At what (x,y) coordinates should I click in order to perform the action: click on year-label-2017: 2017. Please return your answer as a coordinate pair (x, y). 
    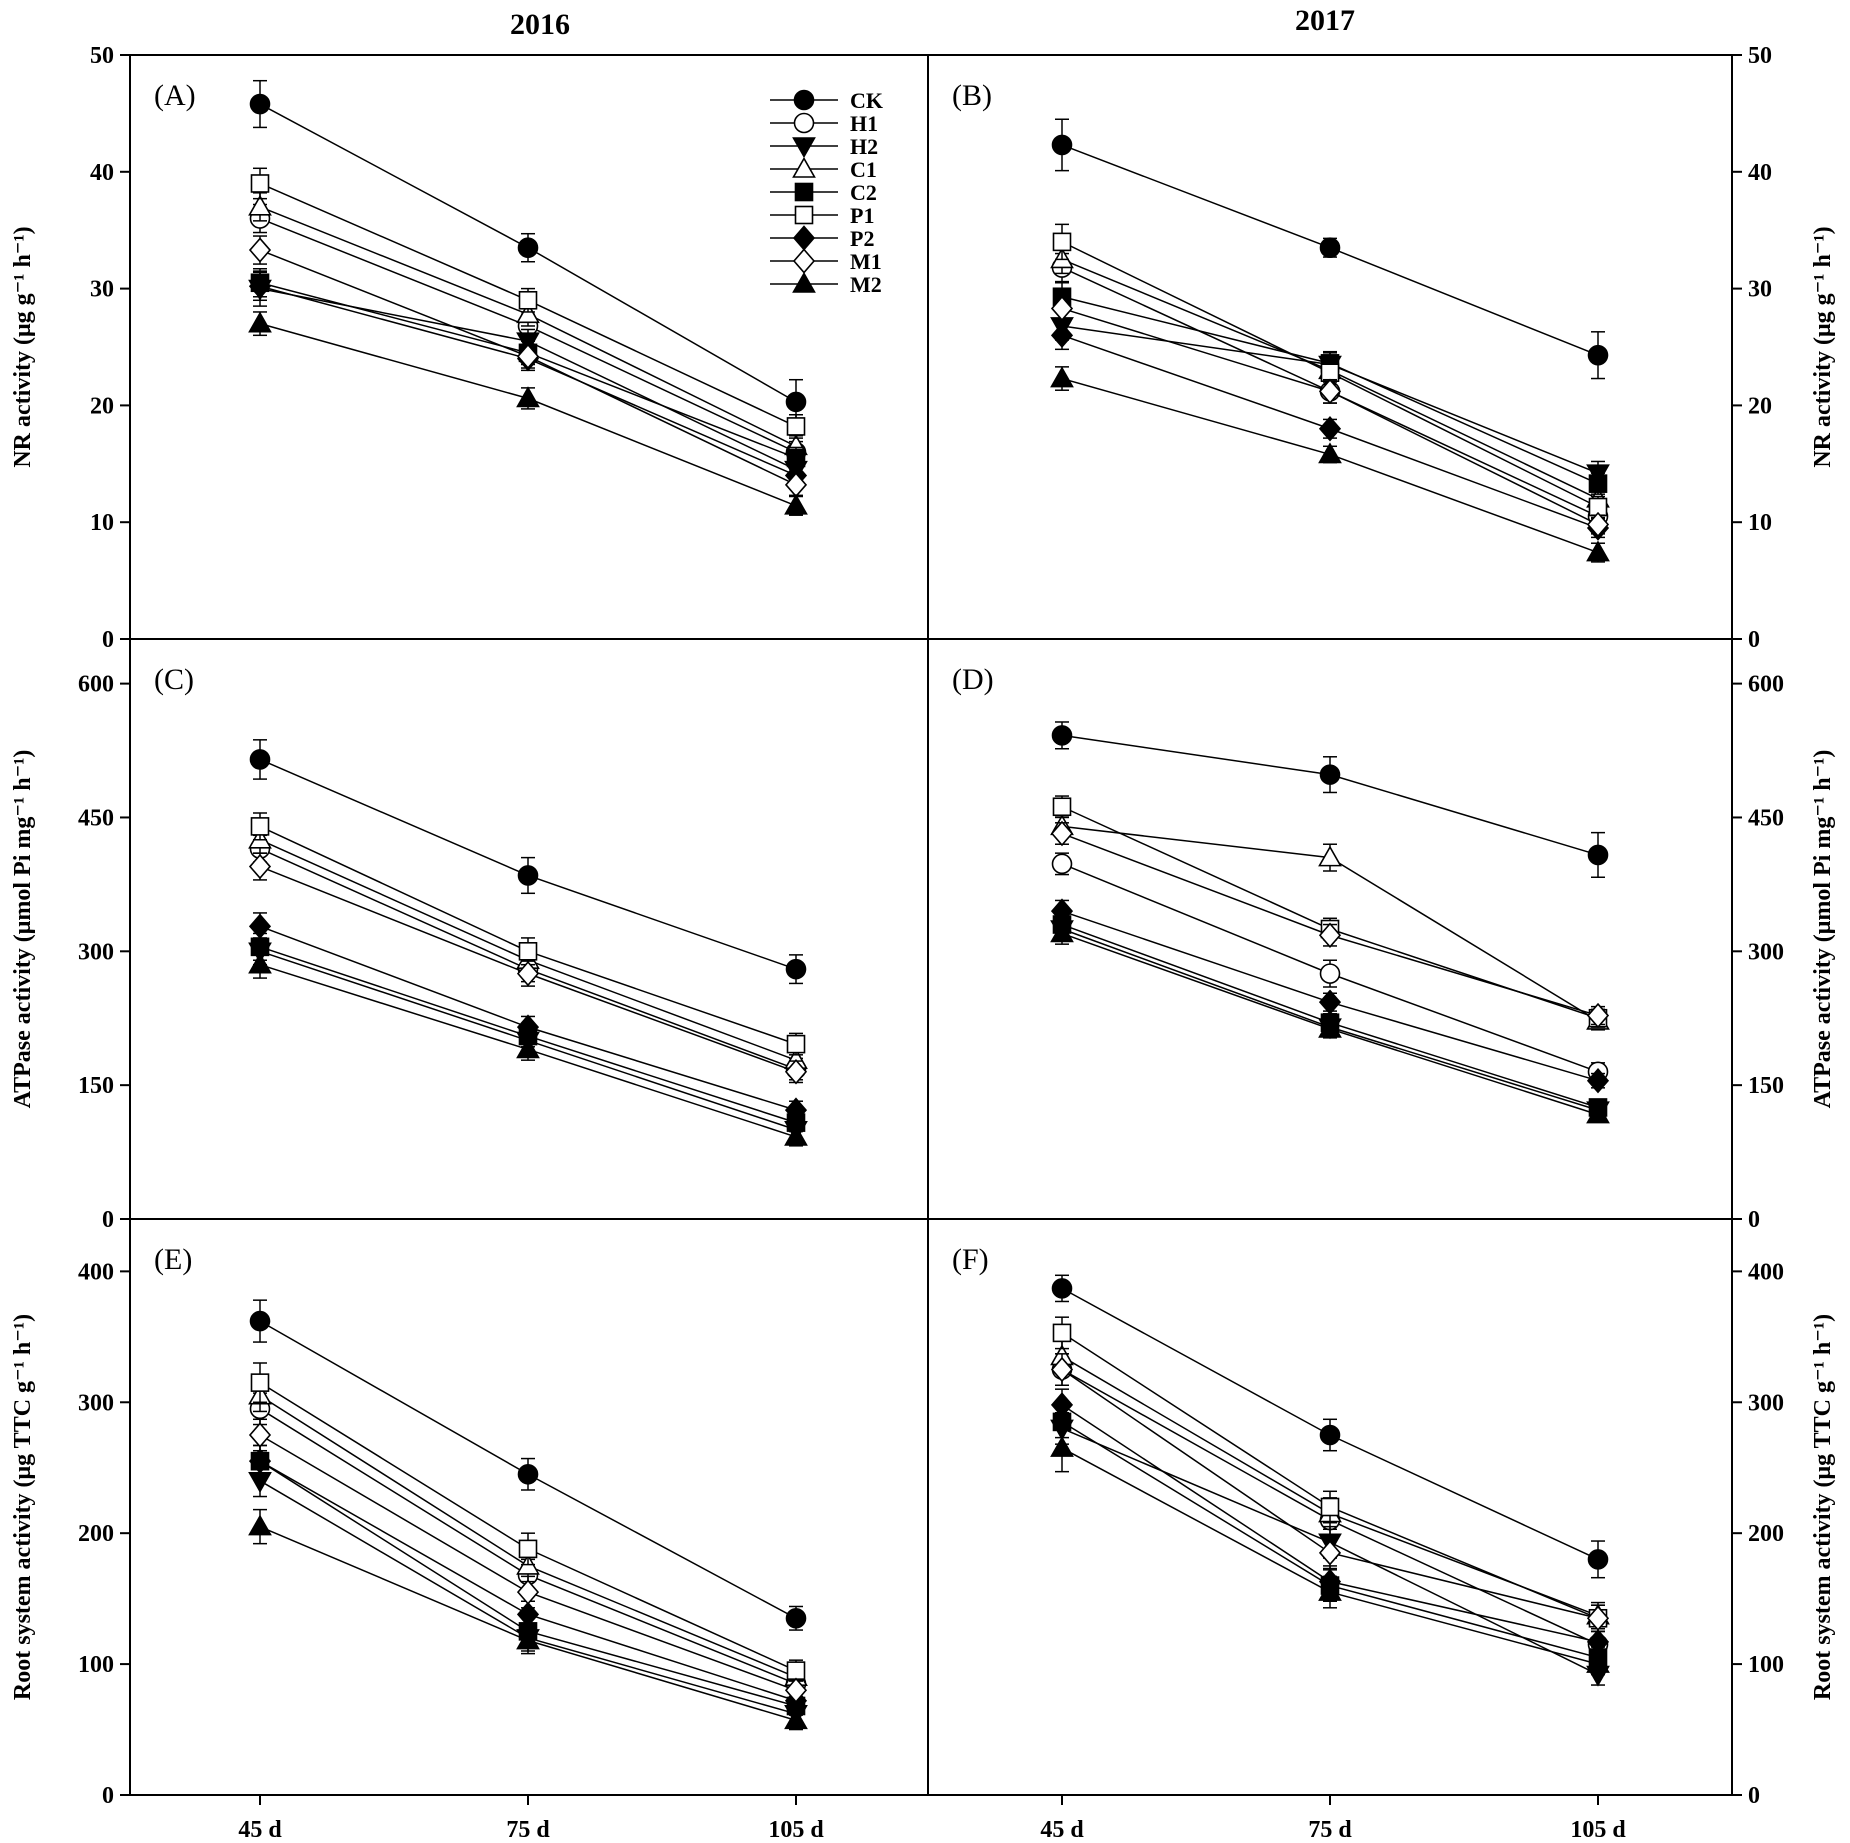
    Looking at the image, I should click on (1325, 20).